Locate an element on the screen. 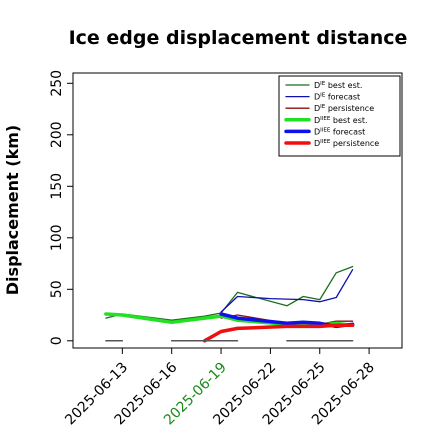  series-layer is located at coordinates (229, 304).